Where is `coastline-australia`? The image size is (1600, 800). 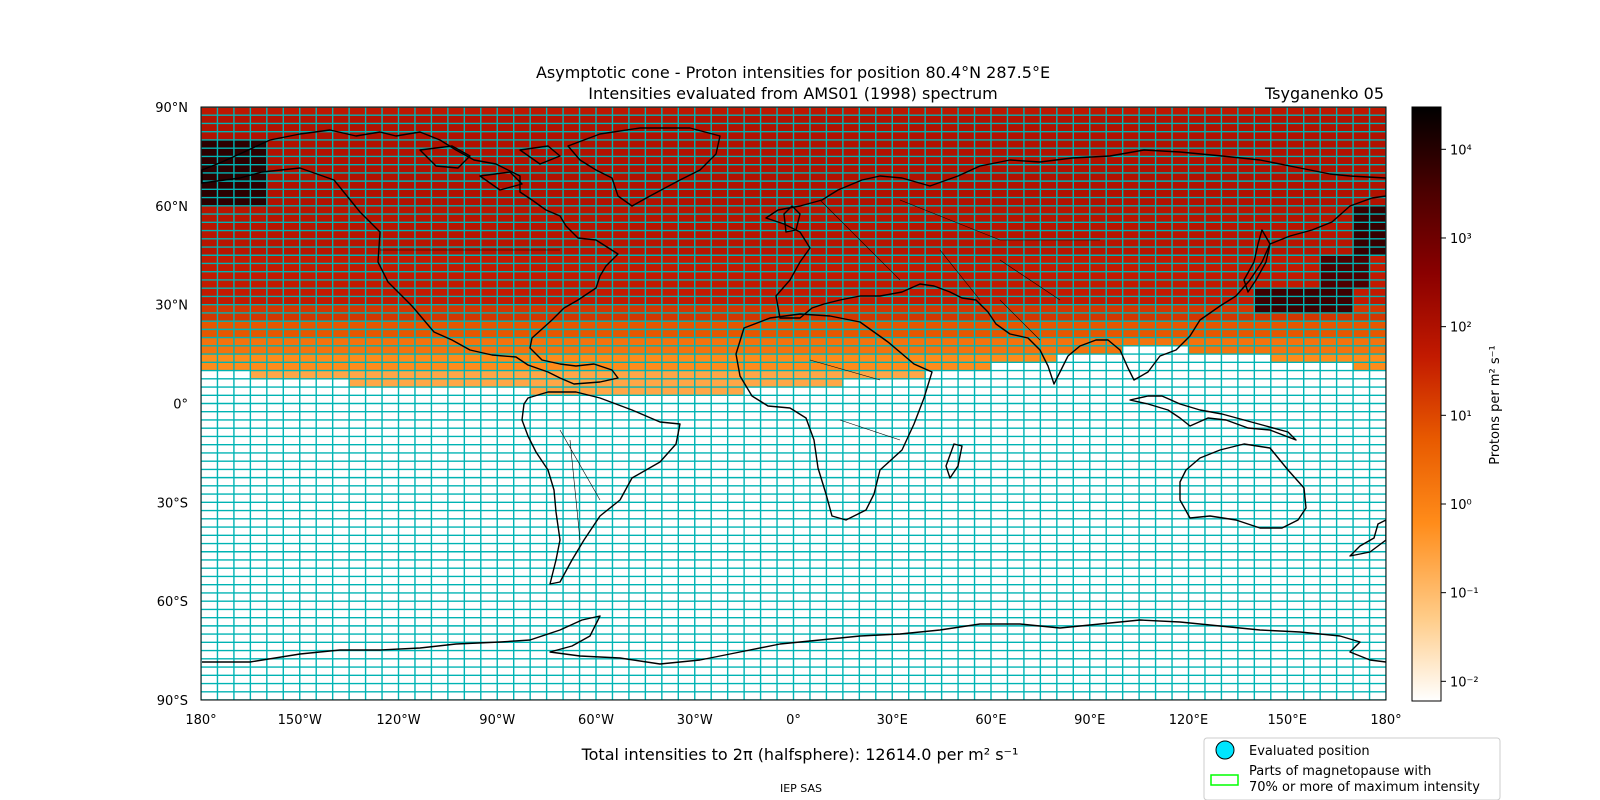 coastline-australia is located at coordinates (1243, 486).